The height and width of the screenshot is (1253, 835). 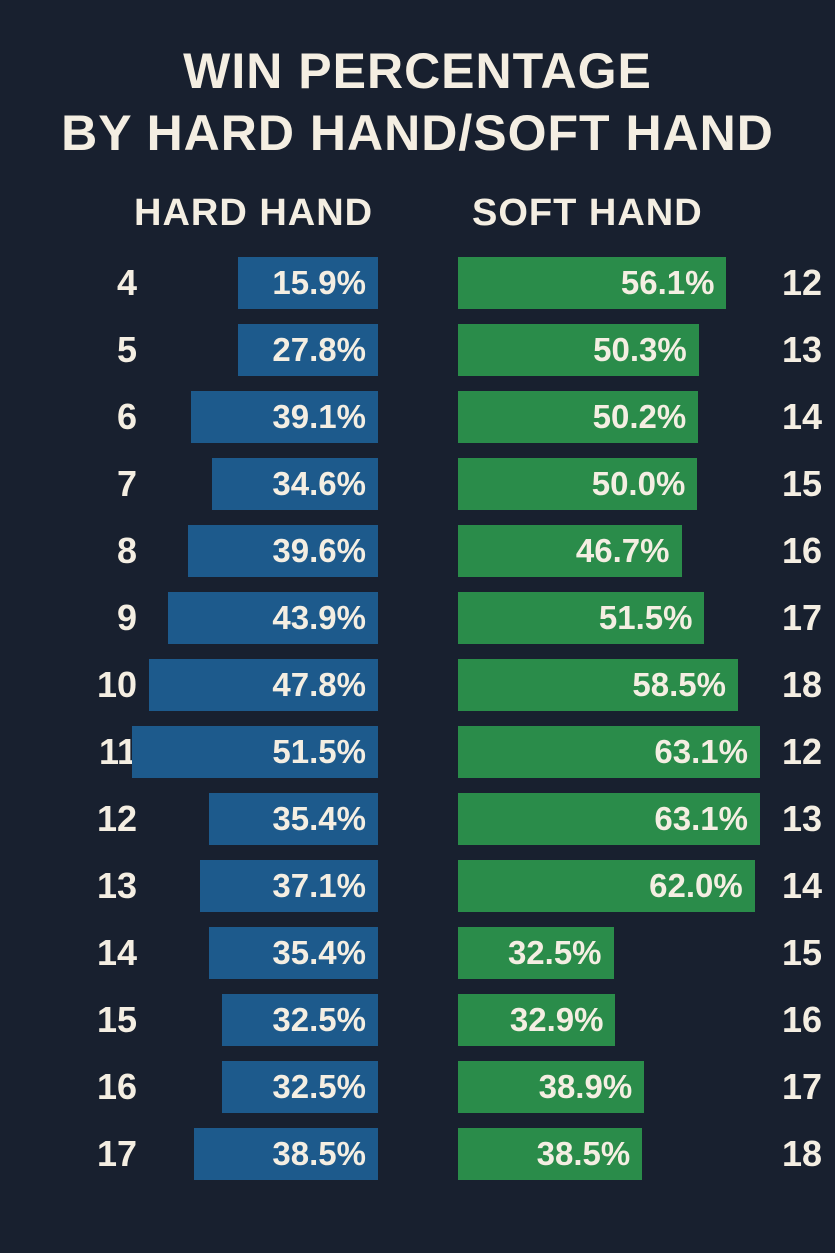 I want to click on hard-hand-total-label: 16, so click(x=116, y=1086).